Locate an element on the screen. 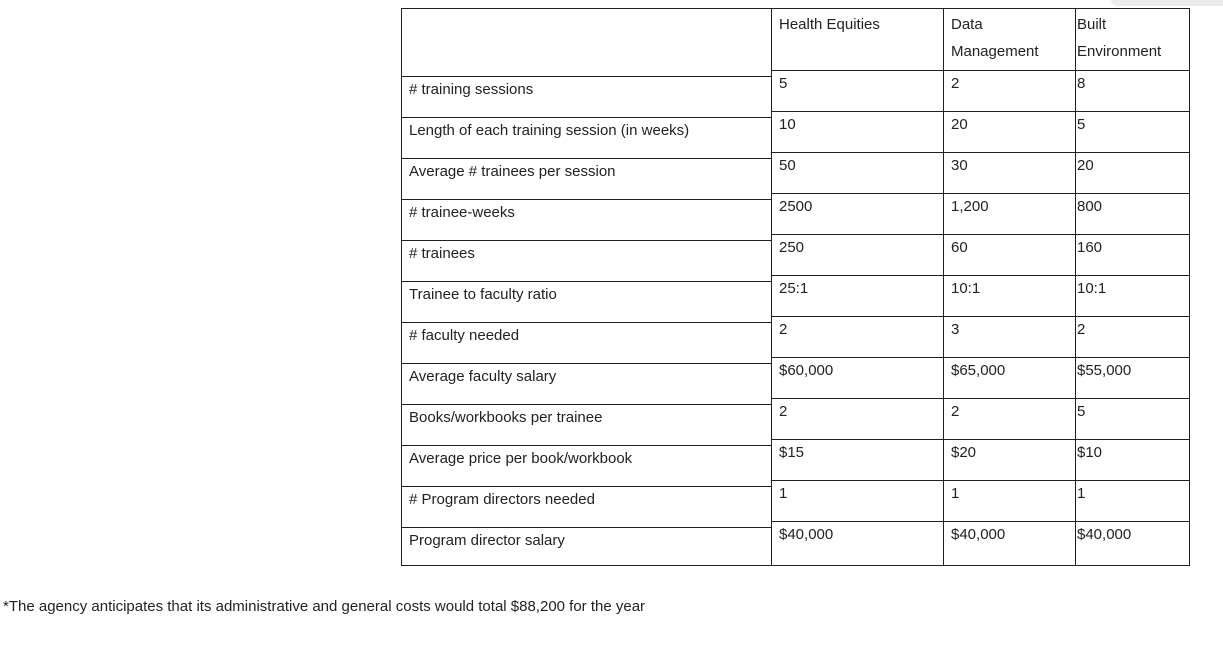 This screenshot has width=1223, height=645. row-label: Trainee to faculty ratio is located at coordinates (586, 302).